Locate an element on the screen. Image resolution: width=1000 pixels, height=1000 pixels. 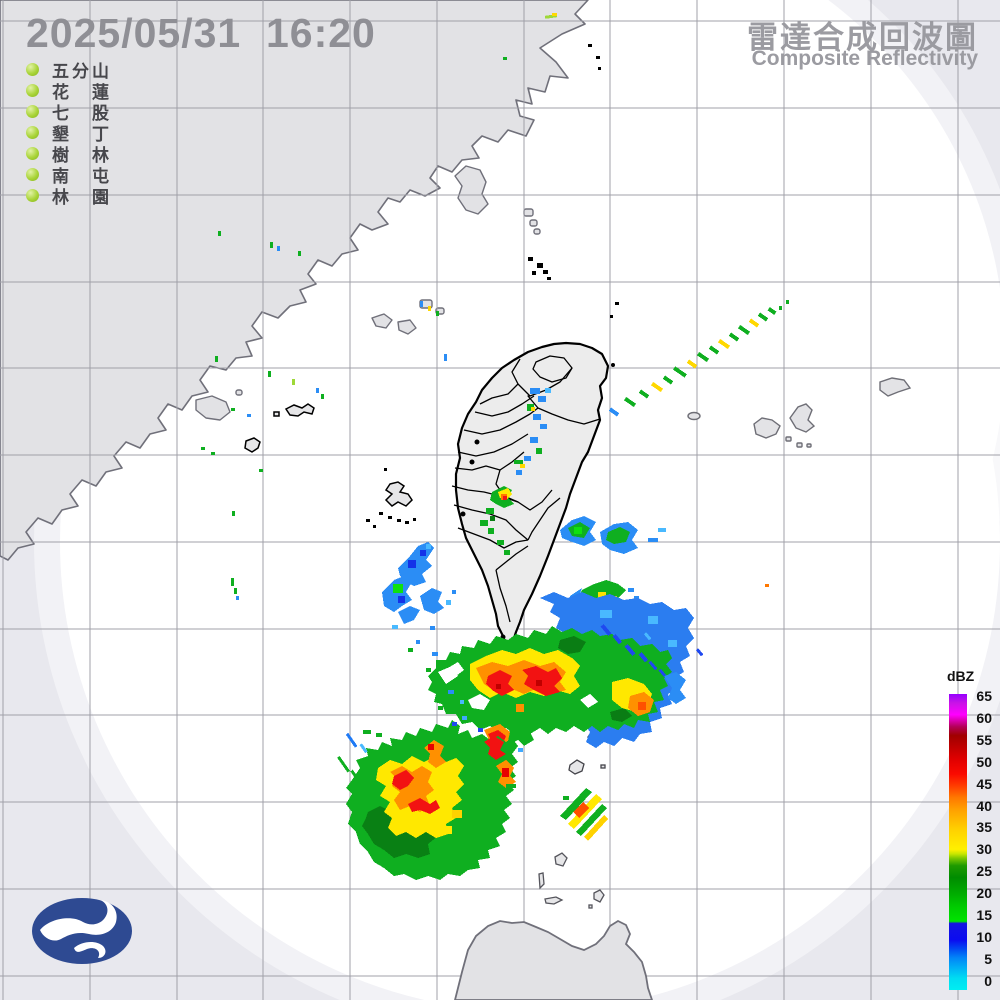
dbz-tick-label: 10 is located at coordinates (984, 936).